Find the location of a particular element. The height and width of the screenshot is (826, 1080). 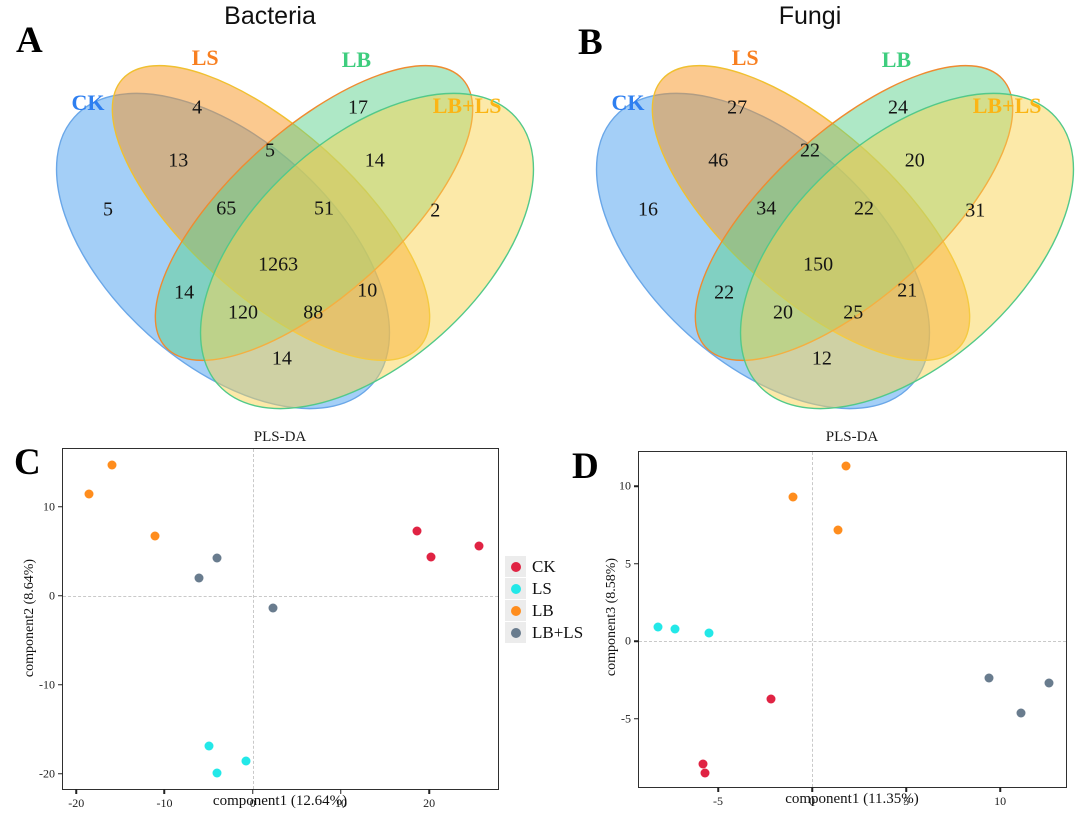

venn-count-ck-lb-lbls: 20 is located at coordinates (783, 312).